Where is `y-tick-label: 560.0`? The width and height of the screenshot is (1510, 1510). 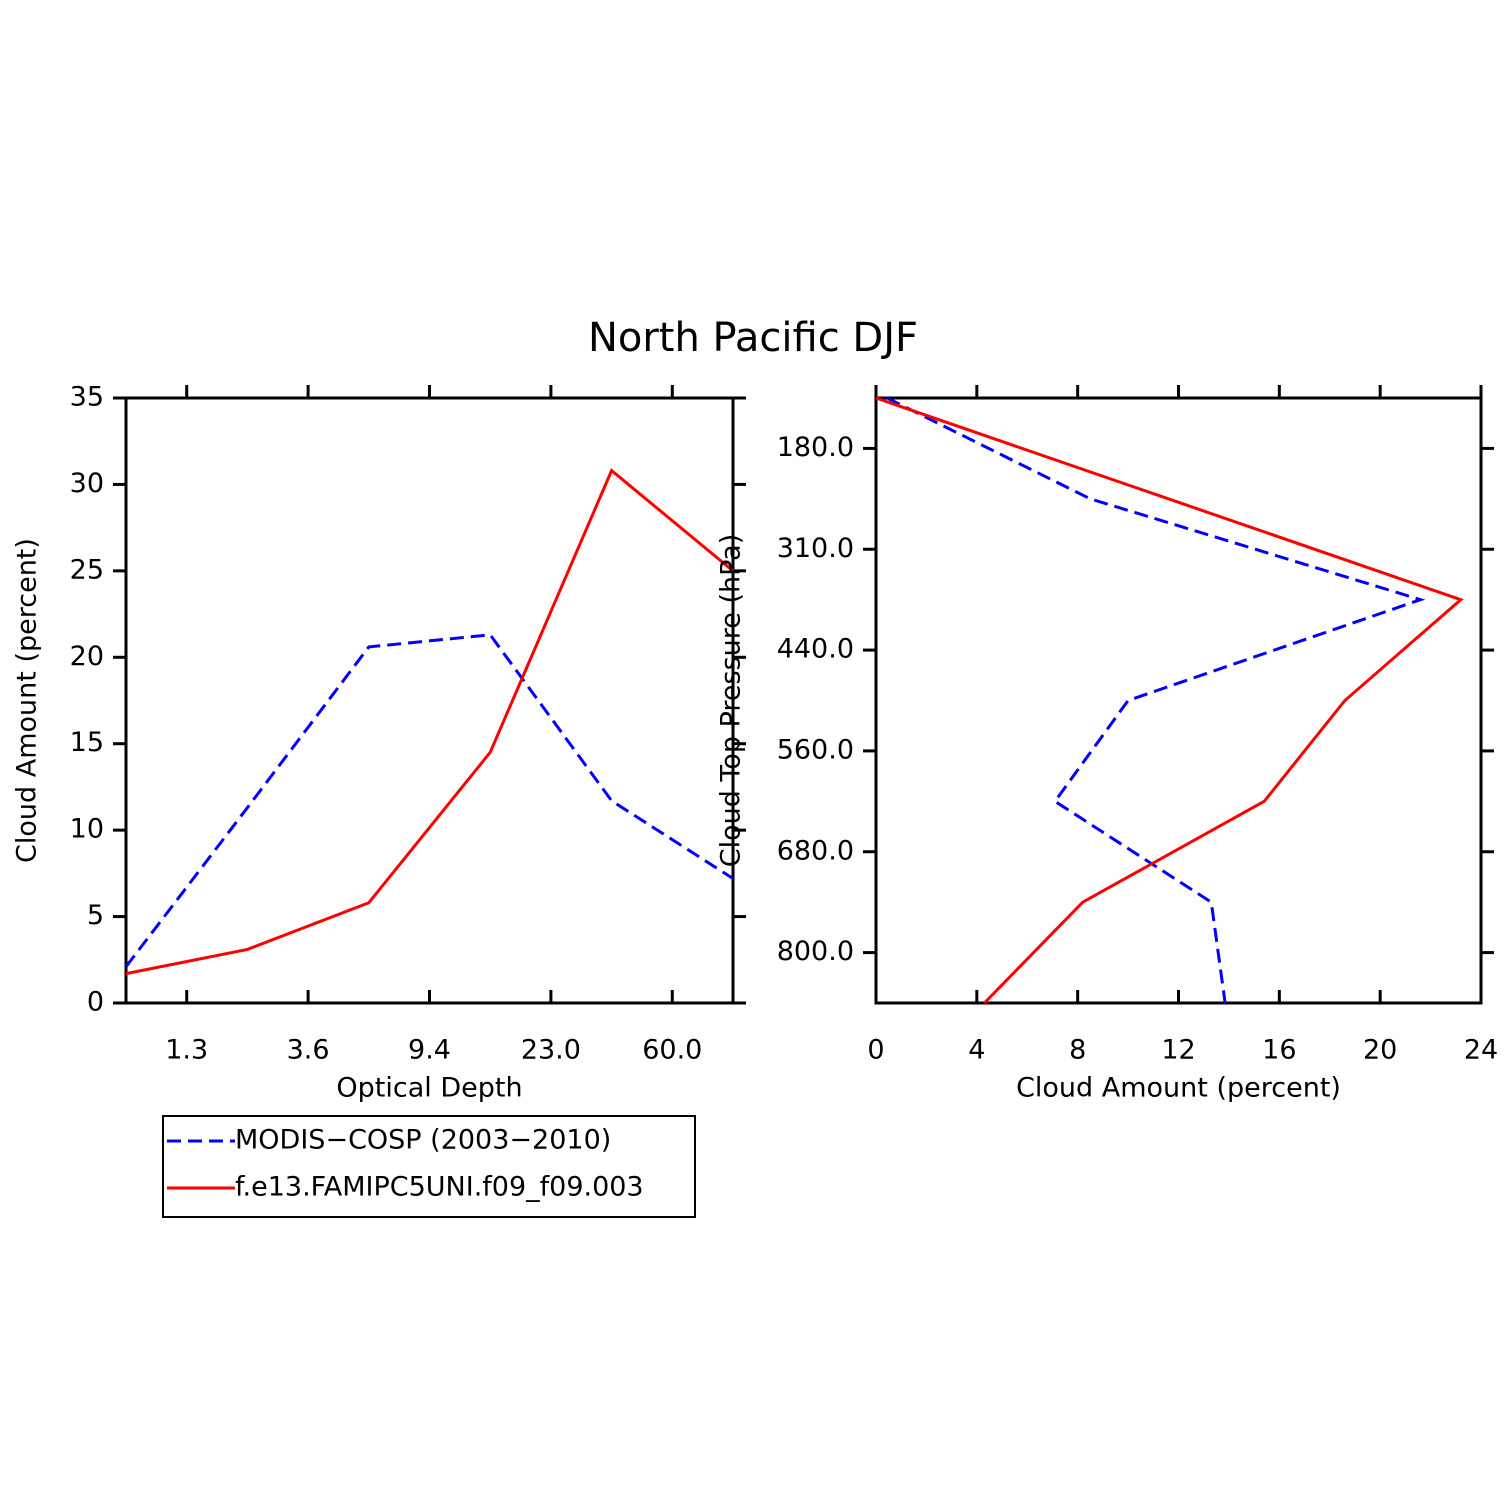 y-tick-label: 560.0 is located at coordinates (815, 749).